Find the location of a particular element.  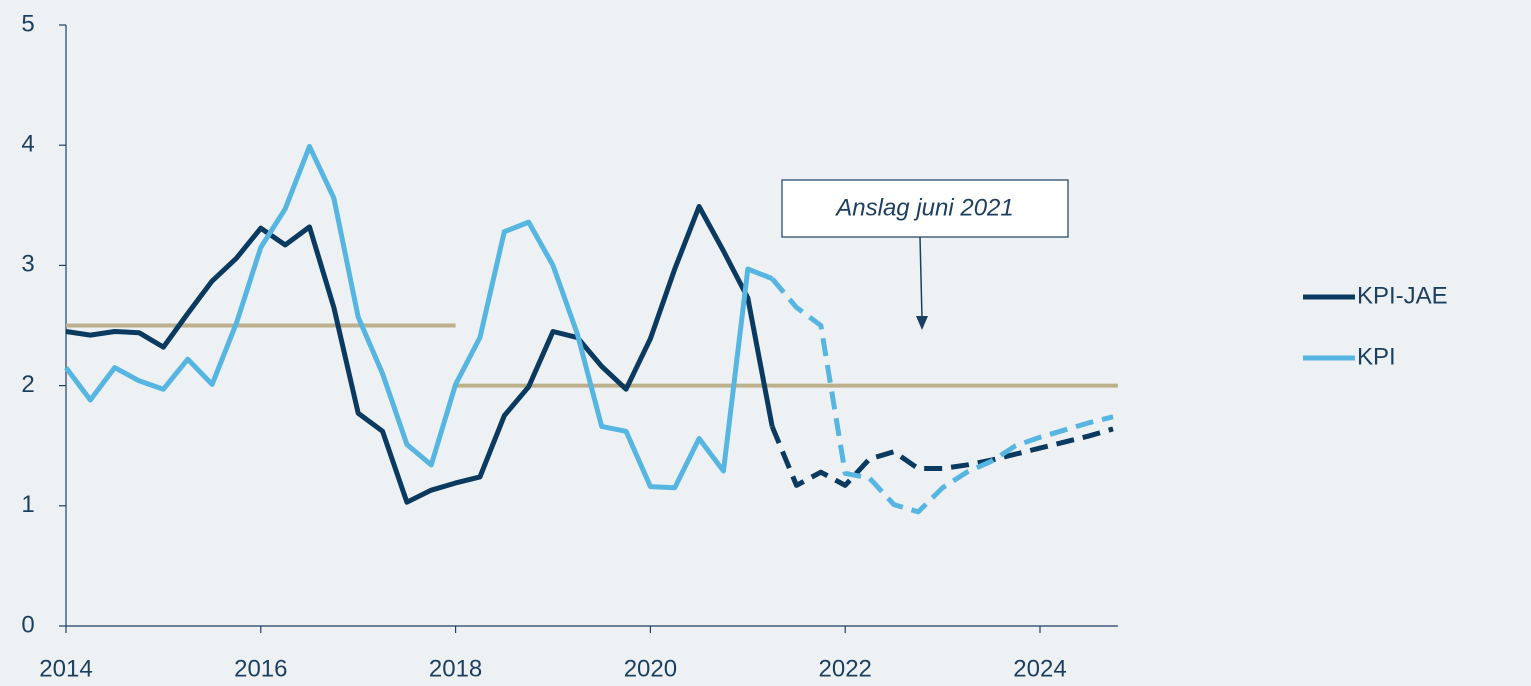

arrow-head is located at coordinates (922, 323).